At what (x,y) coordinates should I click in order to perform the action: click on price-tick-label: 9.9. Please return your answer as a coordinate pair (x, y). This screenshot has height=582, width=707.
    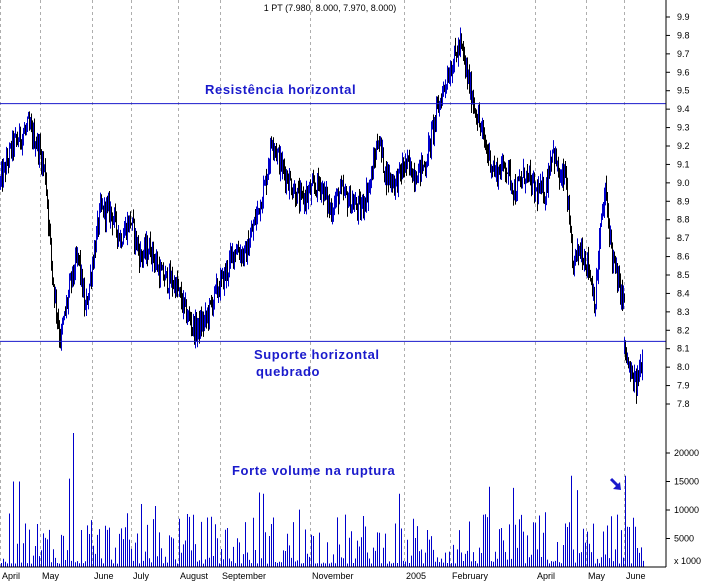
    Looking at the image, I should click on (683, 17).